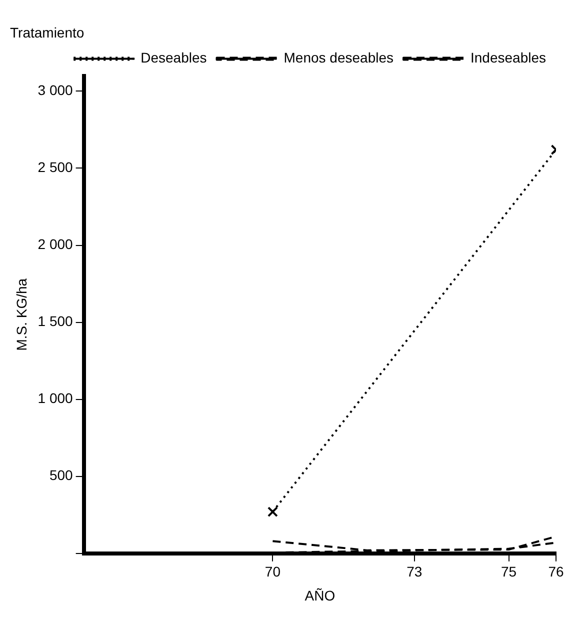 Image resolution: width=586 pixels, height=619 pixels. What do you see at coordinates (56, 321) in the screenshot?
I see `y-tick-label: 1 500` at bounding box center [56, 321].